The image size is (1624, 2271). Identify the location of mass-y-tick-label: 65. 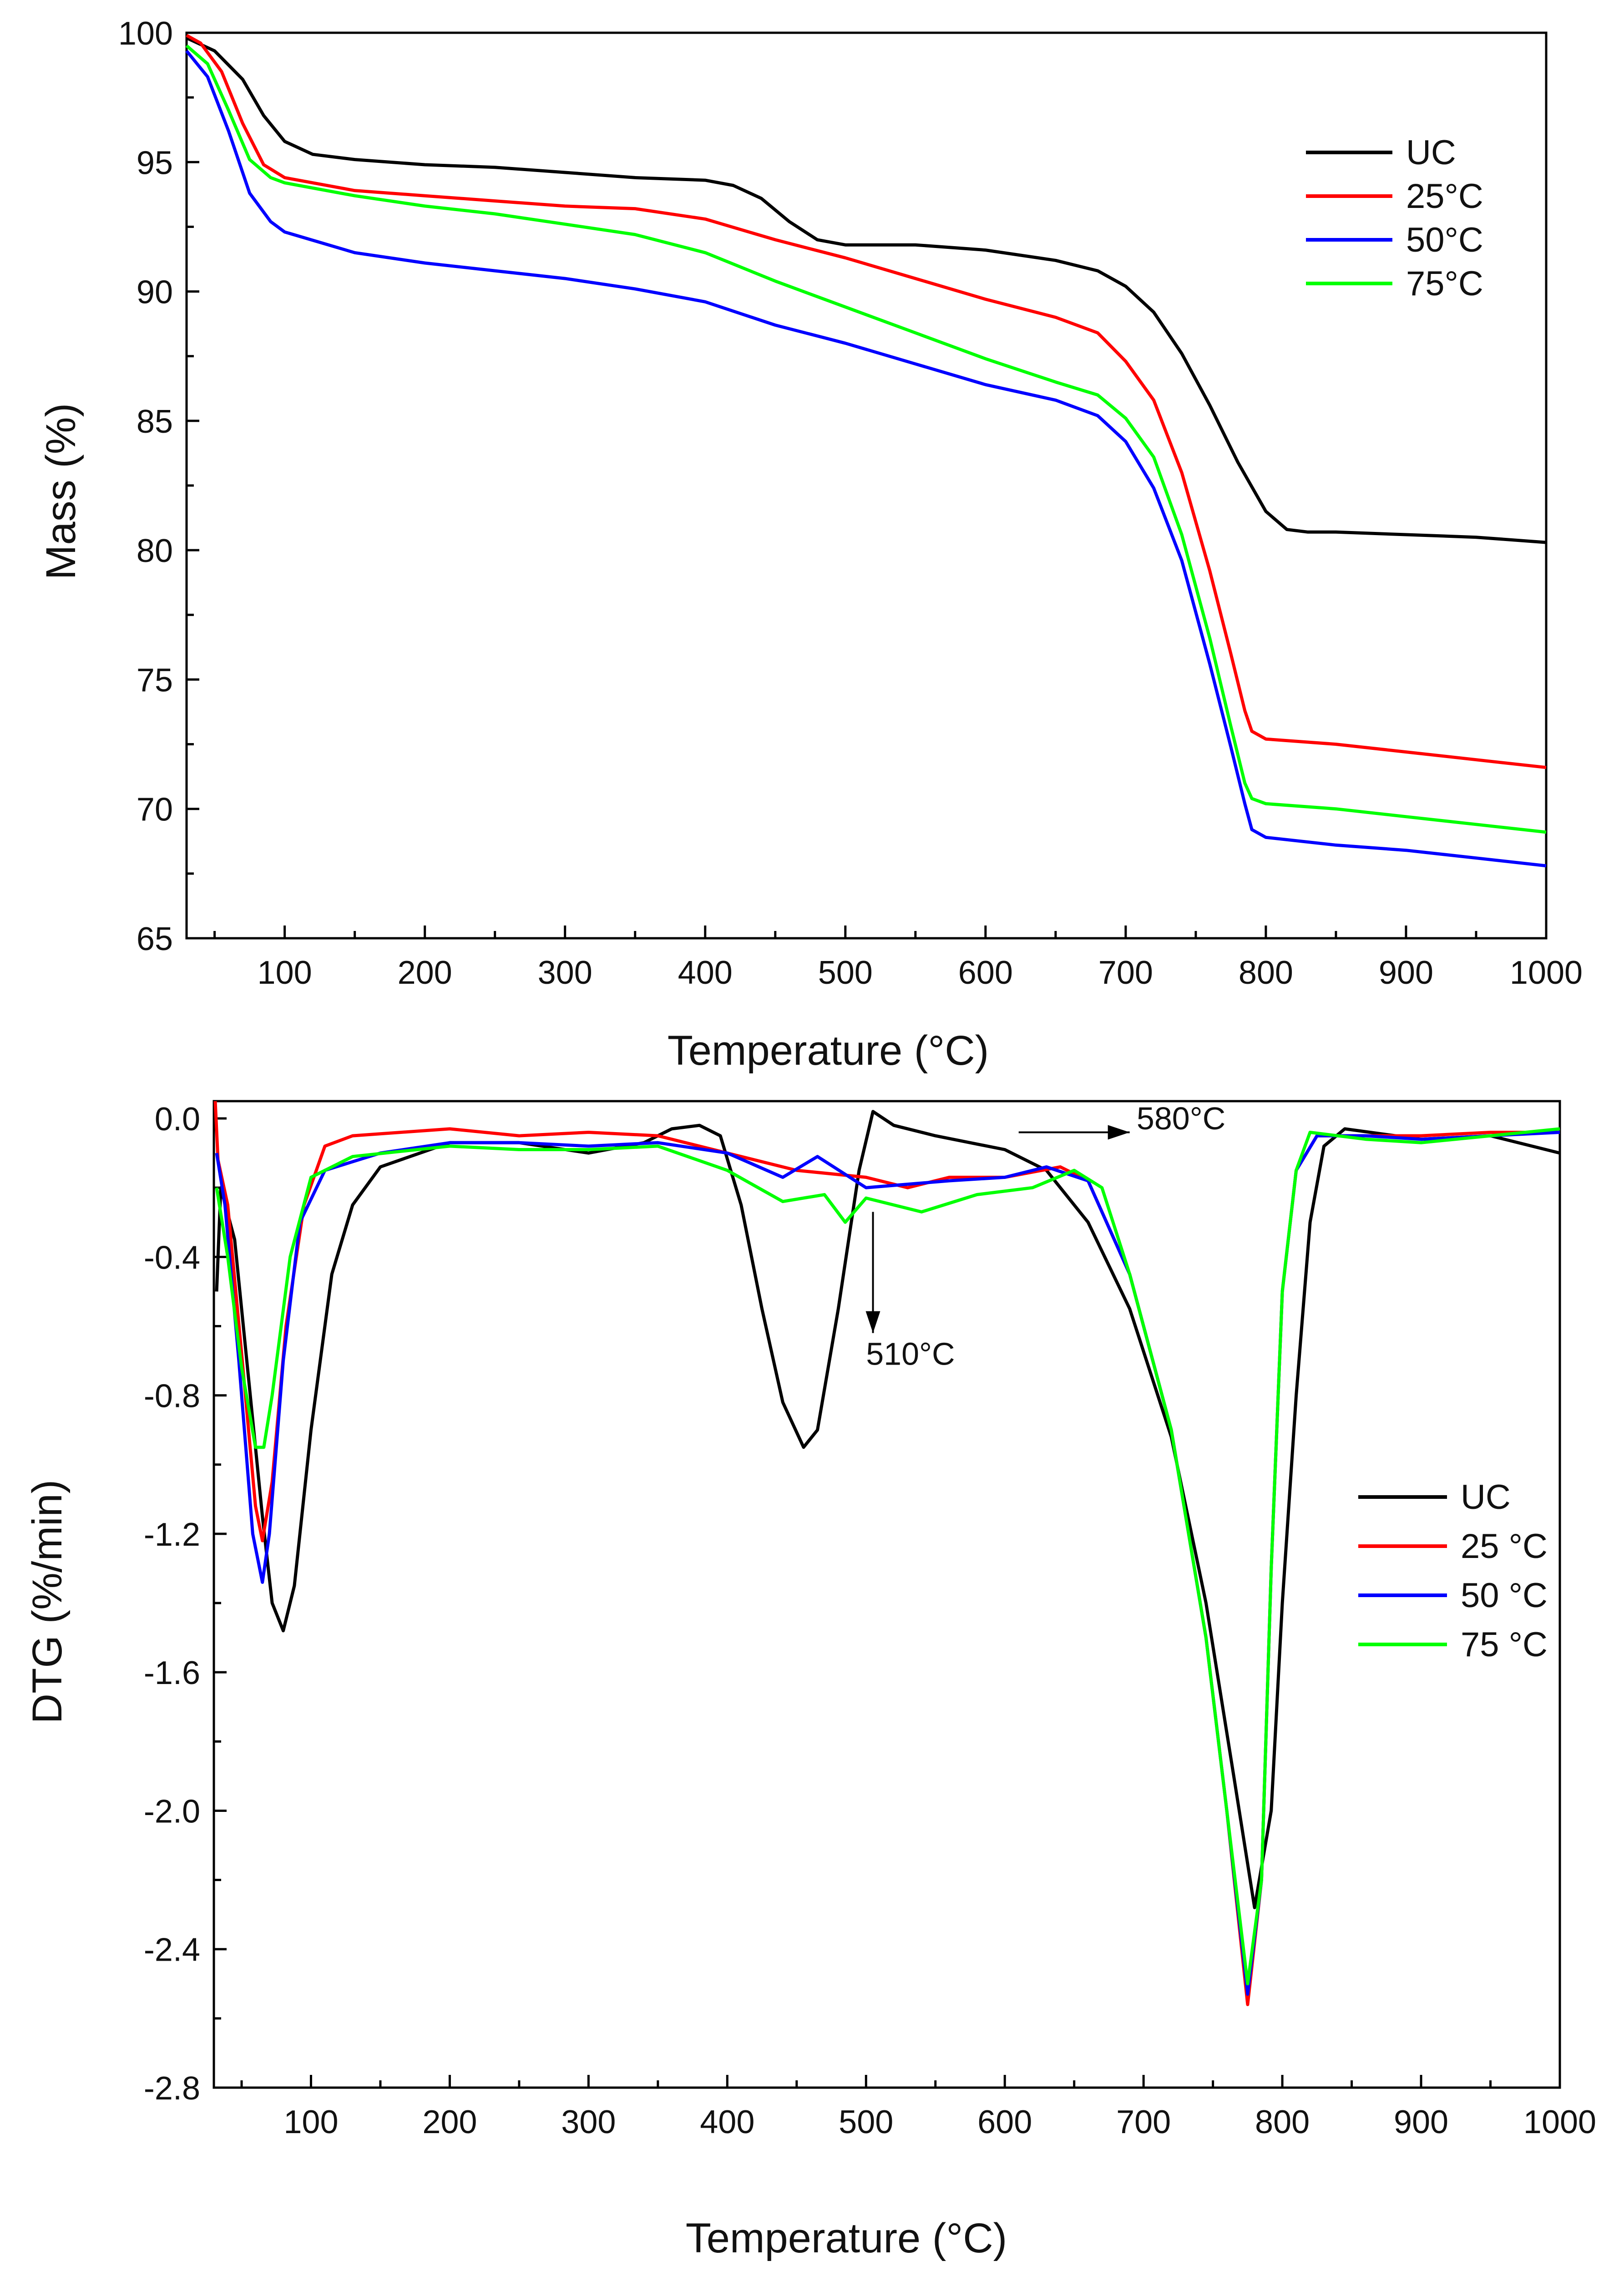
(155, 939).